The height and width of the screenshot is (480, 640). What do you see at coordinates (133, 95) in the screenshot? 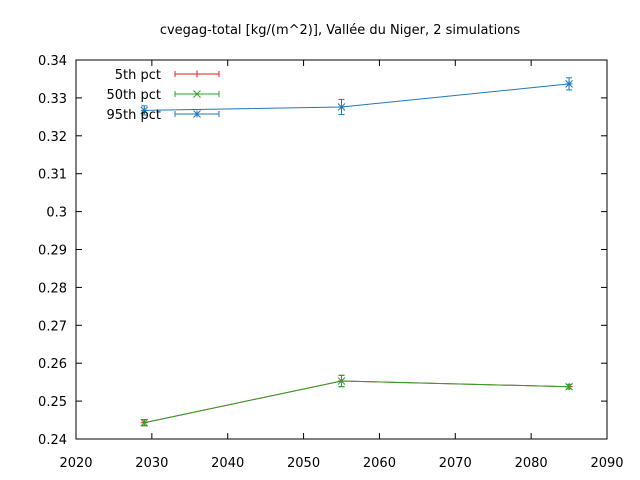
I see `legend-label: 50th pct` at bounding box center [133, 95].